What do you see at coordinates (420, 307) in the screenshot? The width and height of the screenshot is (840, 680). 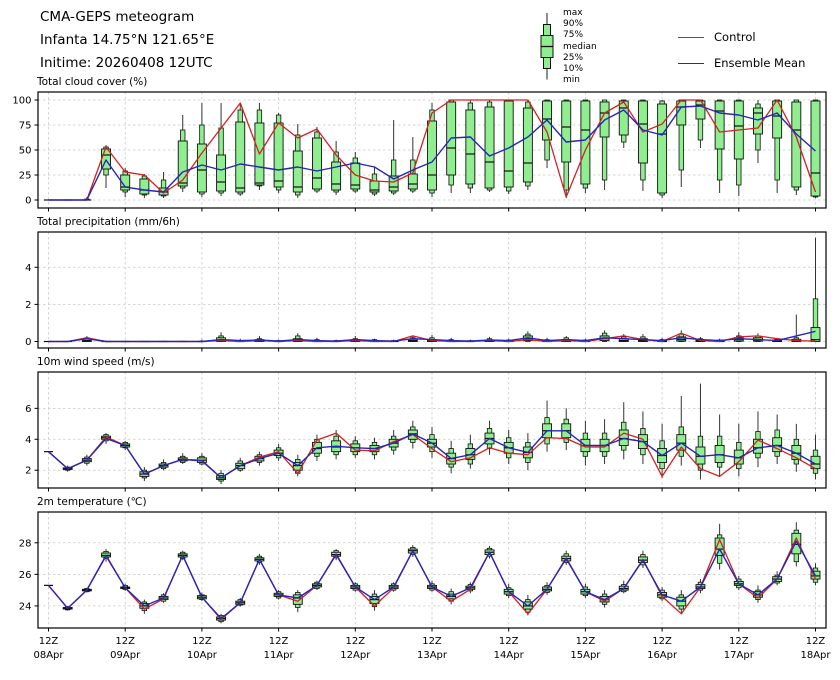 I see `ticks-precipitation: 0 2 4` at bounding box center [420, 307].